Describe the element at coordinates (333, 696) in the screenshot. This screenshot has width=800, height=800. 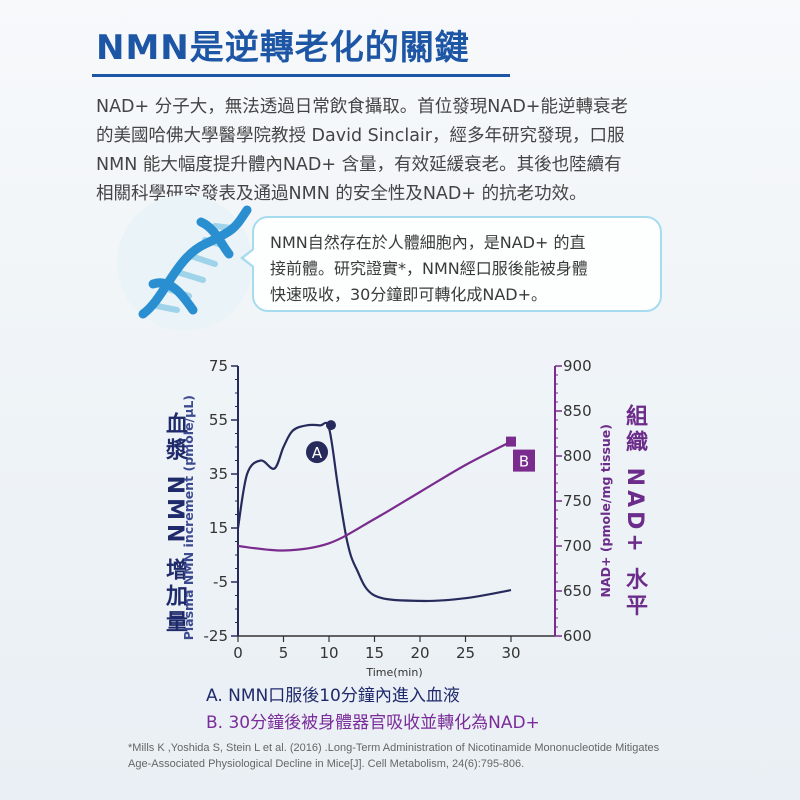
I see `caption-a: A. NMN口服後10分鐘內進入血液` at that location.